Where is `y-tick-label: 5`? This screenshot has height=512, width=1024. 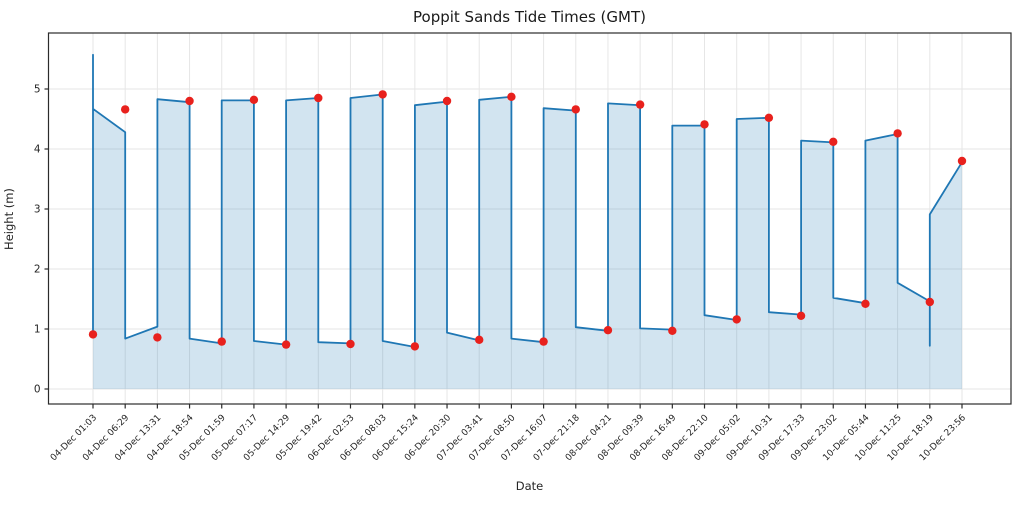 y-tick-label: 5 is located at coordinates (37, 90).